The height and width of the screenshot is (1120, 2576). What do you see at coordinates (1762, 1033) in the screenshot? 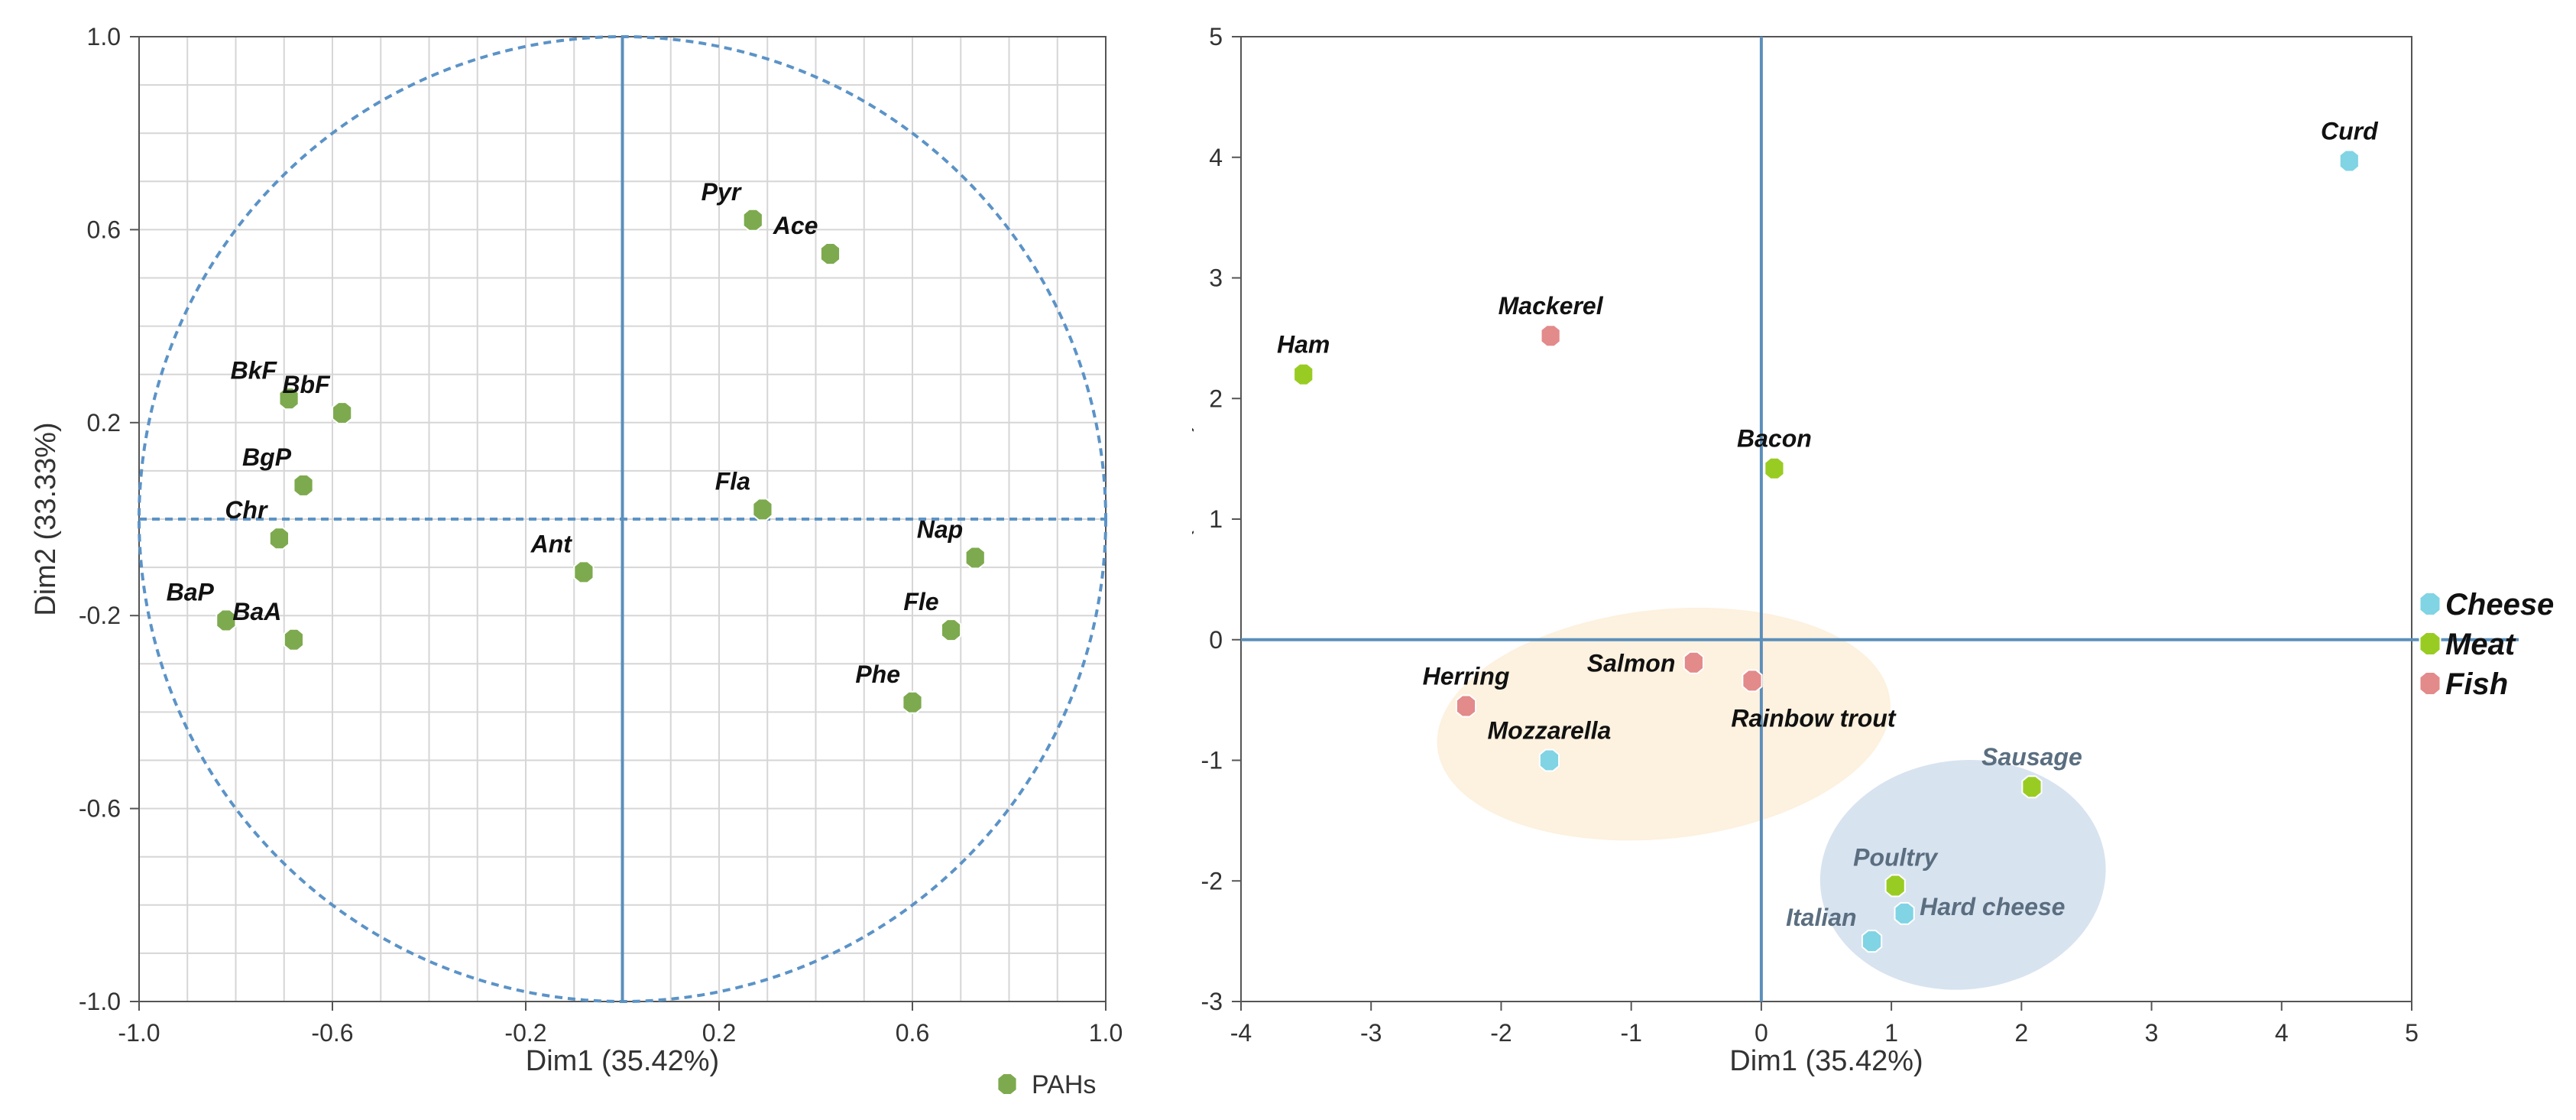
I see `x-tick-label: 0` at bounding box center [1762, 1033].